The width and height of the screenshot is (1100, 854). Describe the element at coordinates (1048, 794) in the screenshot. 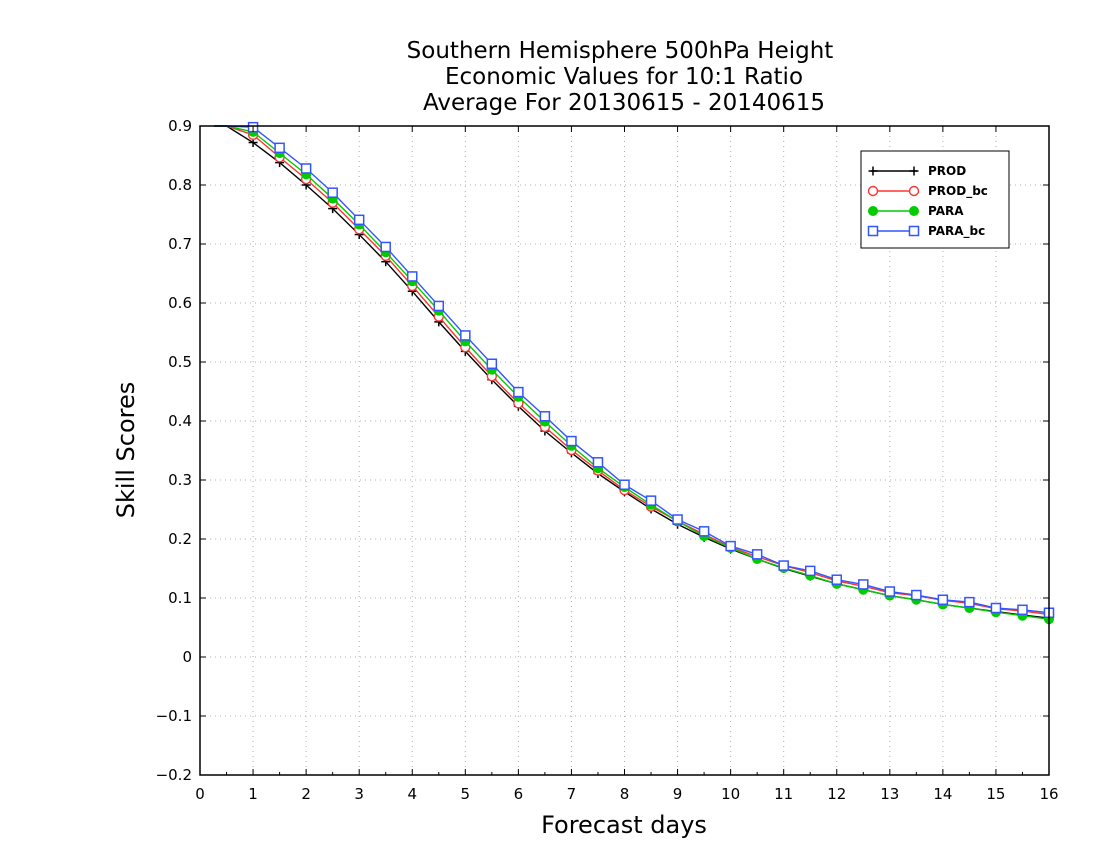

I see `x-tick-label: 16` at that location.